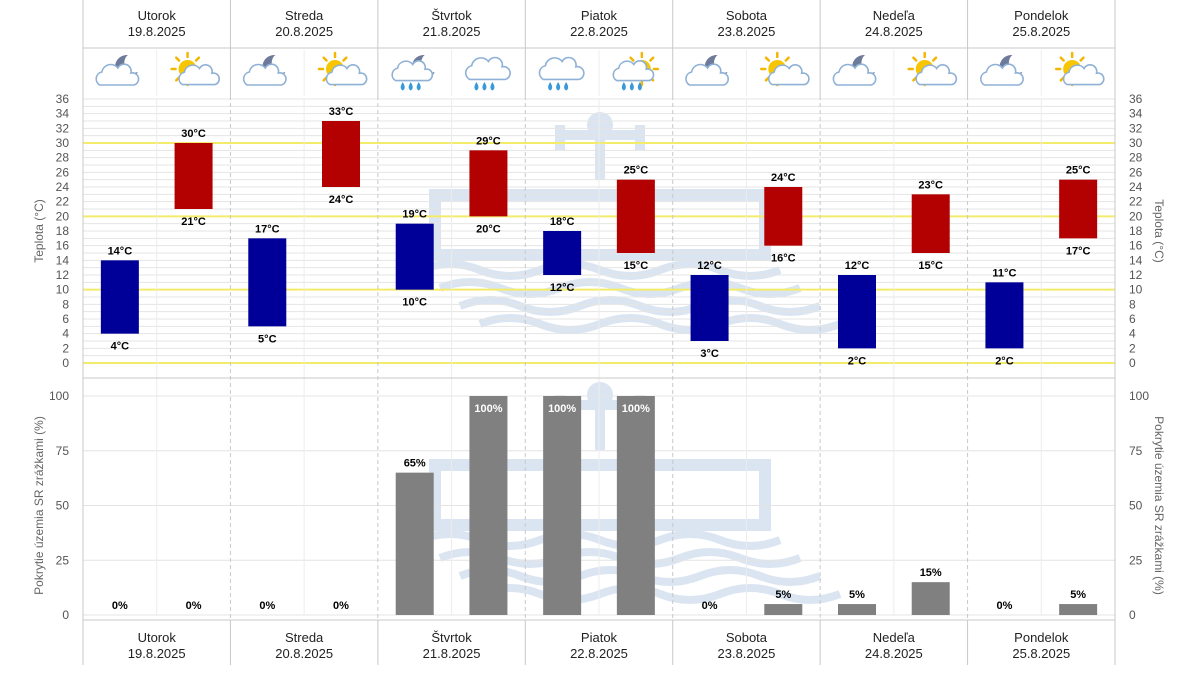  I want to click on precip-tick-left: 75, so click(63, 451).